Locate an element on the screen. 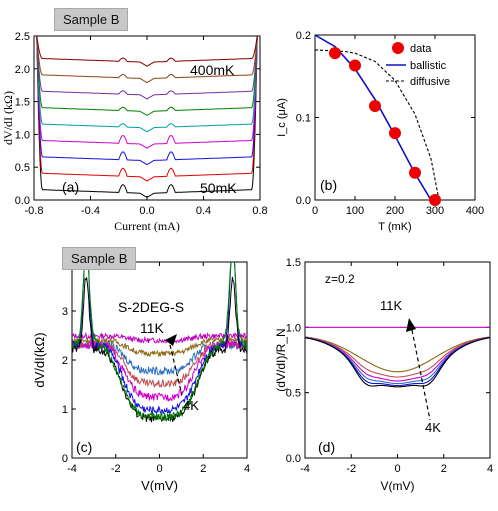  x-tick-label: 100 is located at coordinates (355, 211).